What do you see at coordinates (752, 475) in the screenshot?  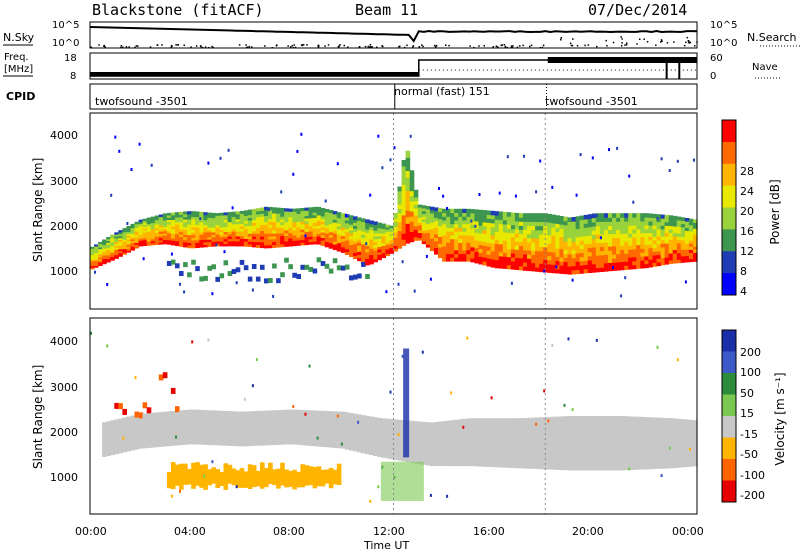 I see `vel-cbar-tick-m100: -100` at bounding box center [752, 475].